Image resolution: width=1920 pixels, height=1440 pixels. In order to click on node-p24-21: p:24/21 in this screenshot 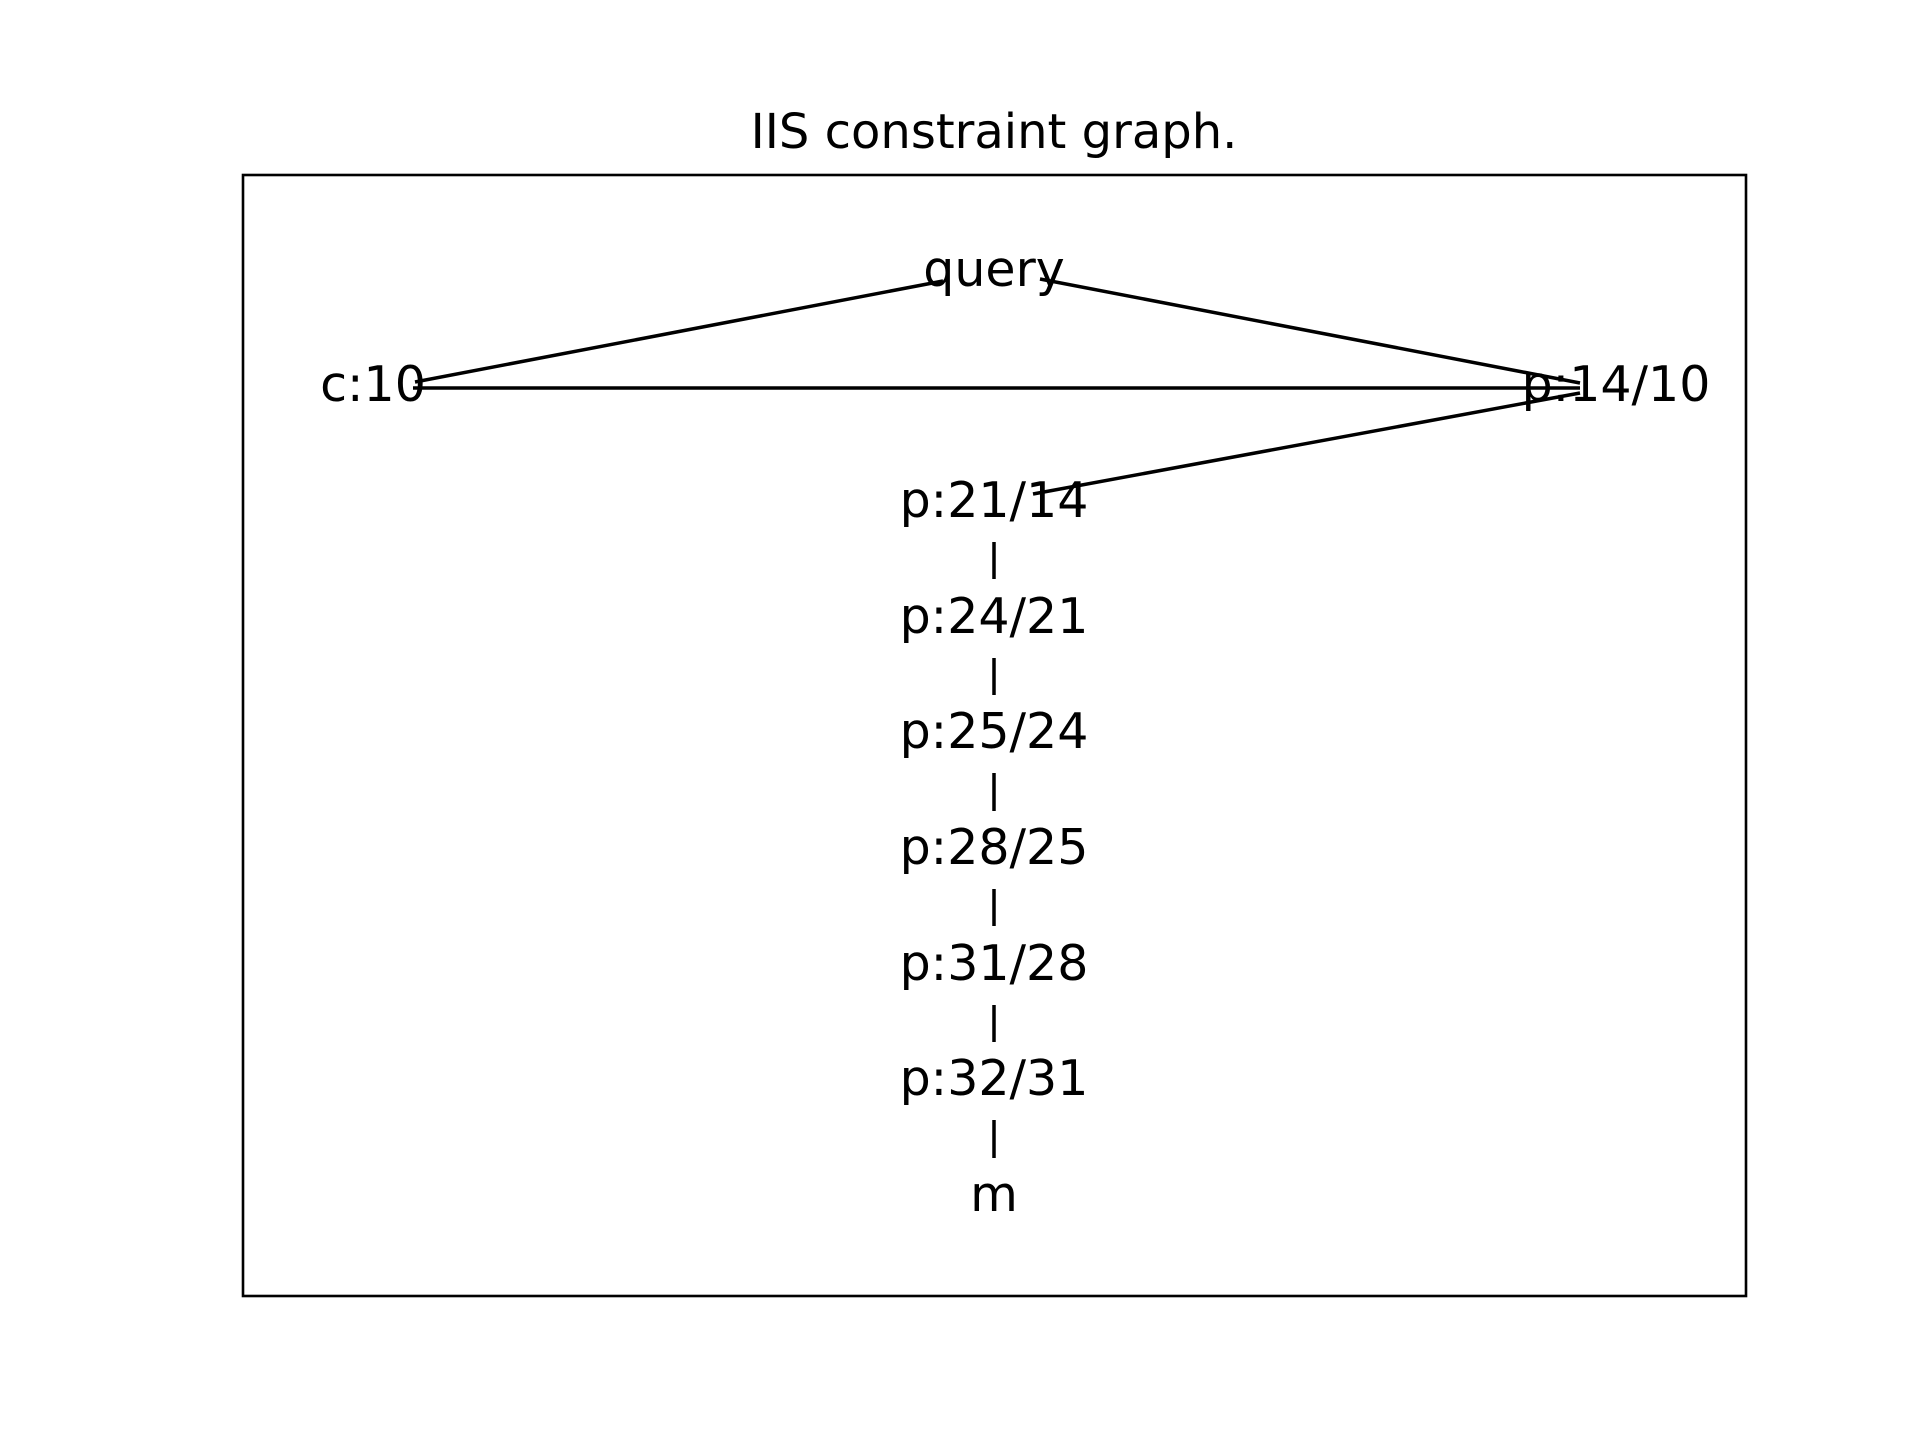, I will do `click(994, 616)`.